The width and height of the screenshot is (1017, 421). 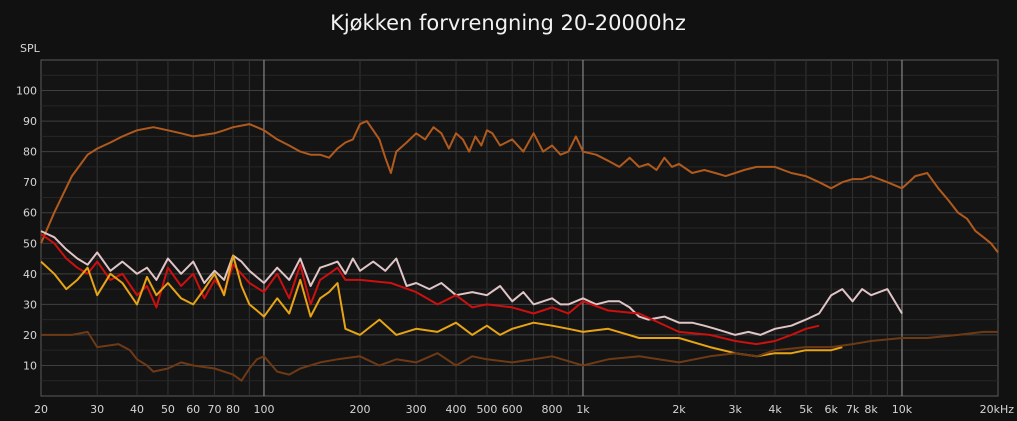 What do you see at coordinates (30, 152) in the screenshot?
I see `y-tick-label: 80` at bounding box center [30, 152].